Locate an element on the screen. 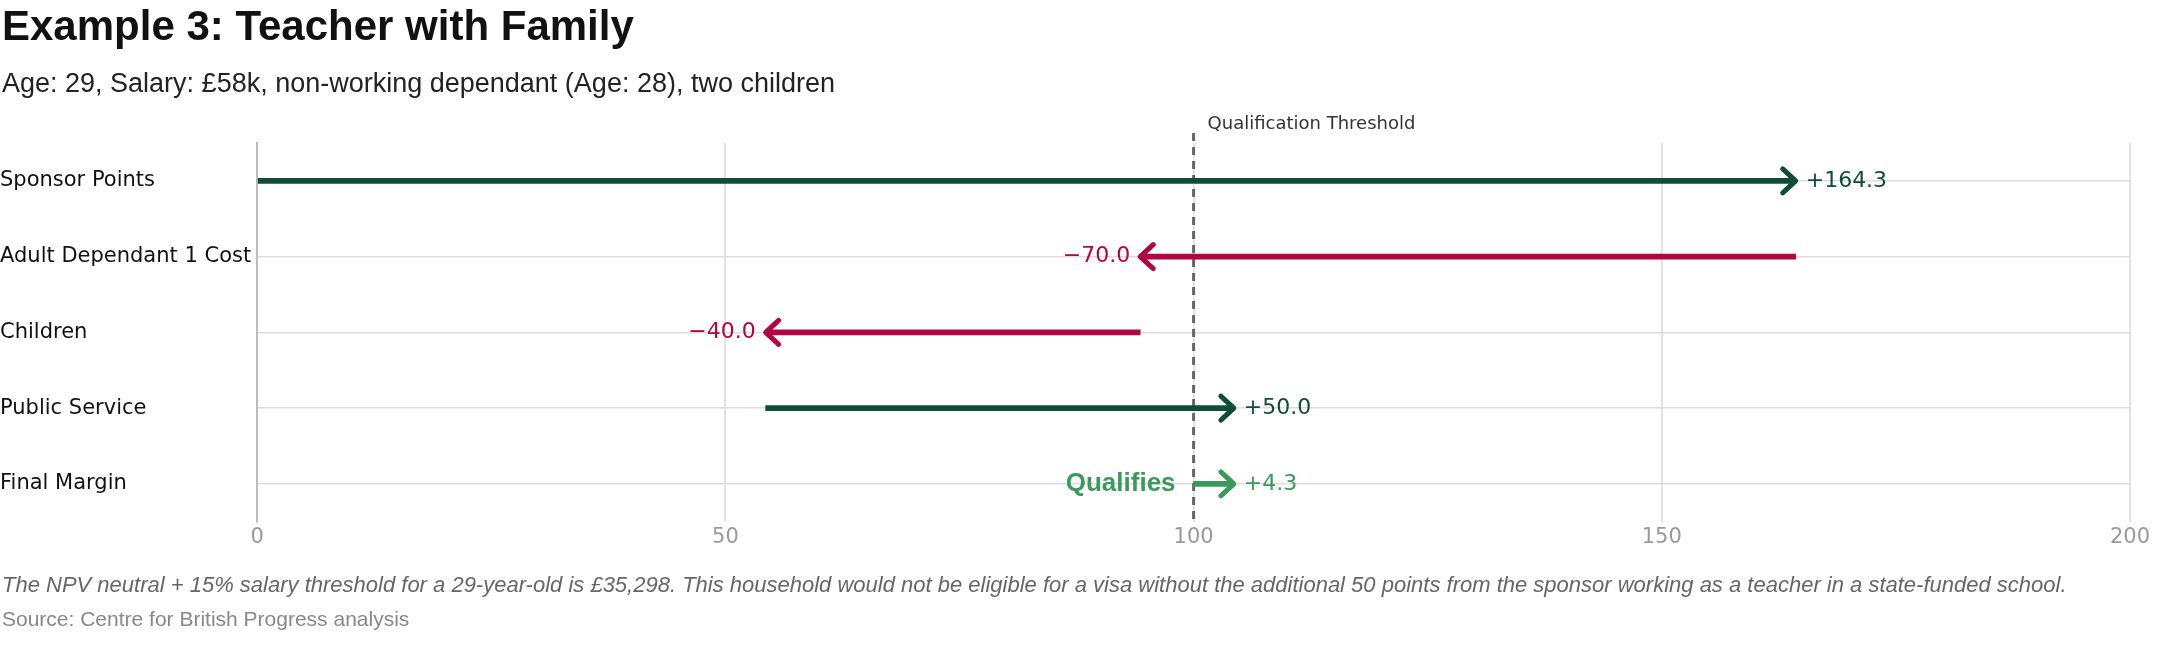 The image size is (2180, 658). x-tick-label: 100 is located at coordinates (1193, 535).